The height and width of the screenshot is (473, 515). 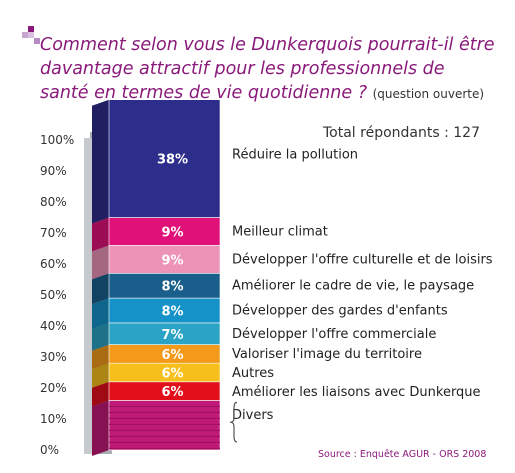 What do you see at coordinates (334, 334) in the screenshot?
I see `category-label: Développer l'offre commerciale` at bounding box center [334, 334].